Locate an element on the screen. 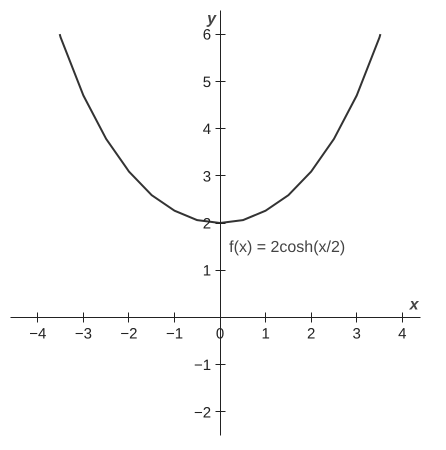  y-tick-label: −2 is located at coordinates (203, 413).